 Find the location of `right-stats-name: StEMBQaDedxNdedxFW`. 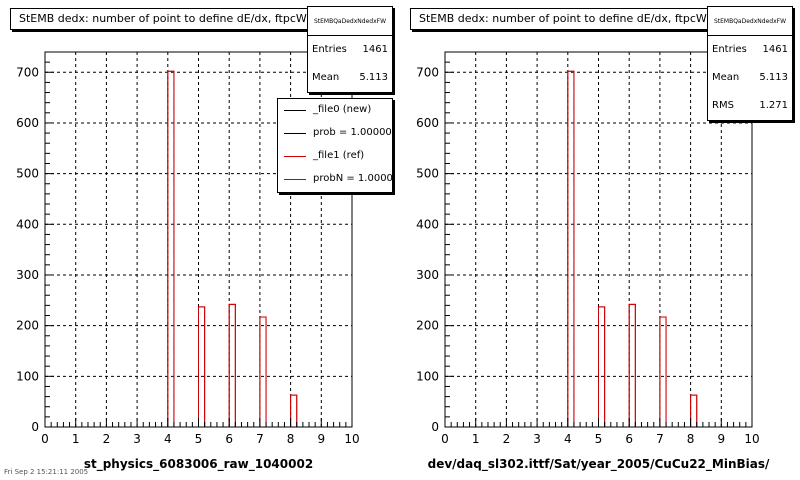

right-stats-name: StEMBQaDedxNdedxFW is located at coordinates (750, 21).